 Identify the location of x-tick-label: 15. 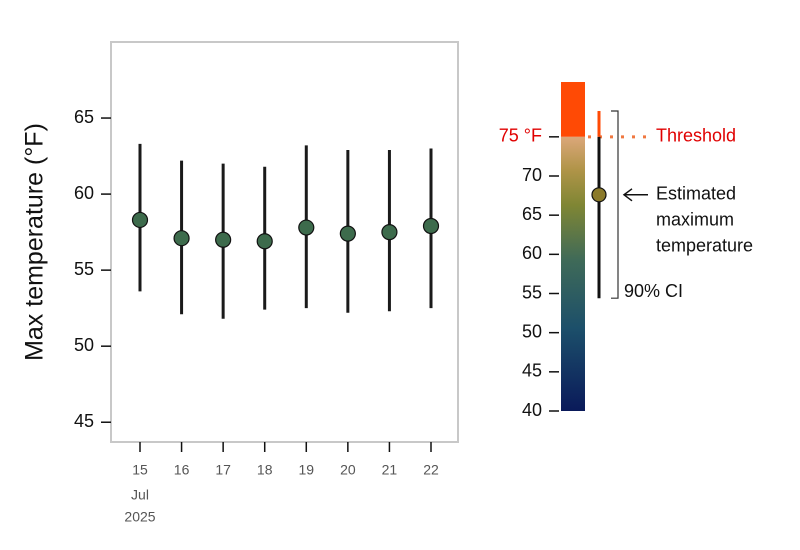
(140, 470).